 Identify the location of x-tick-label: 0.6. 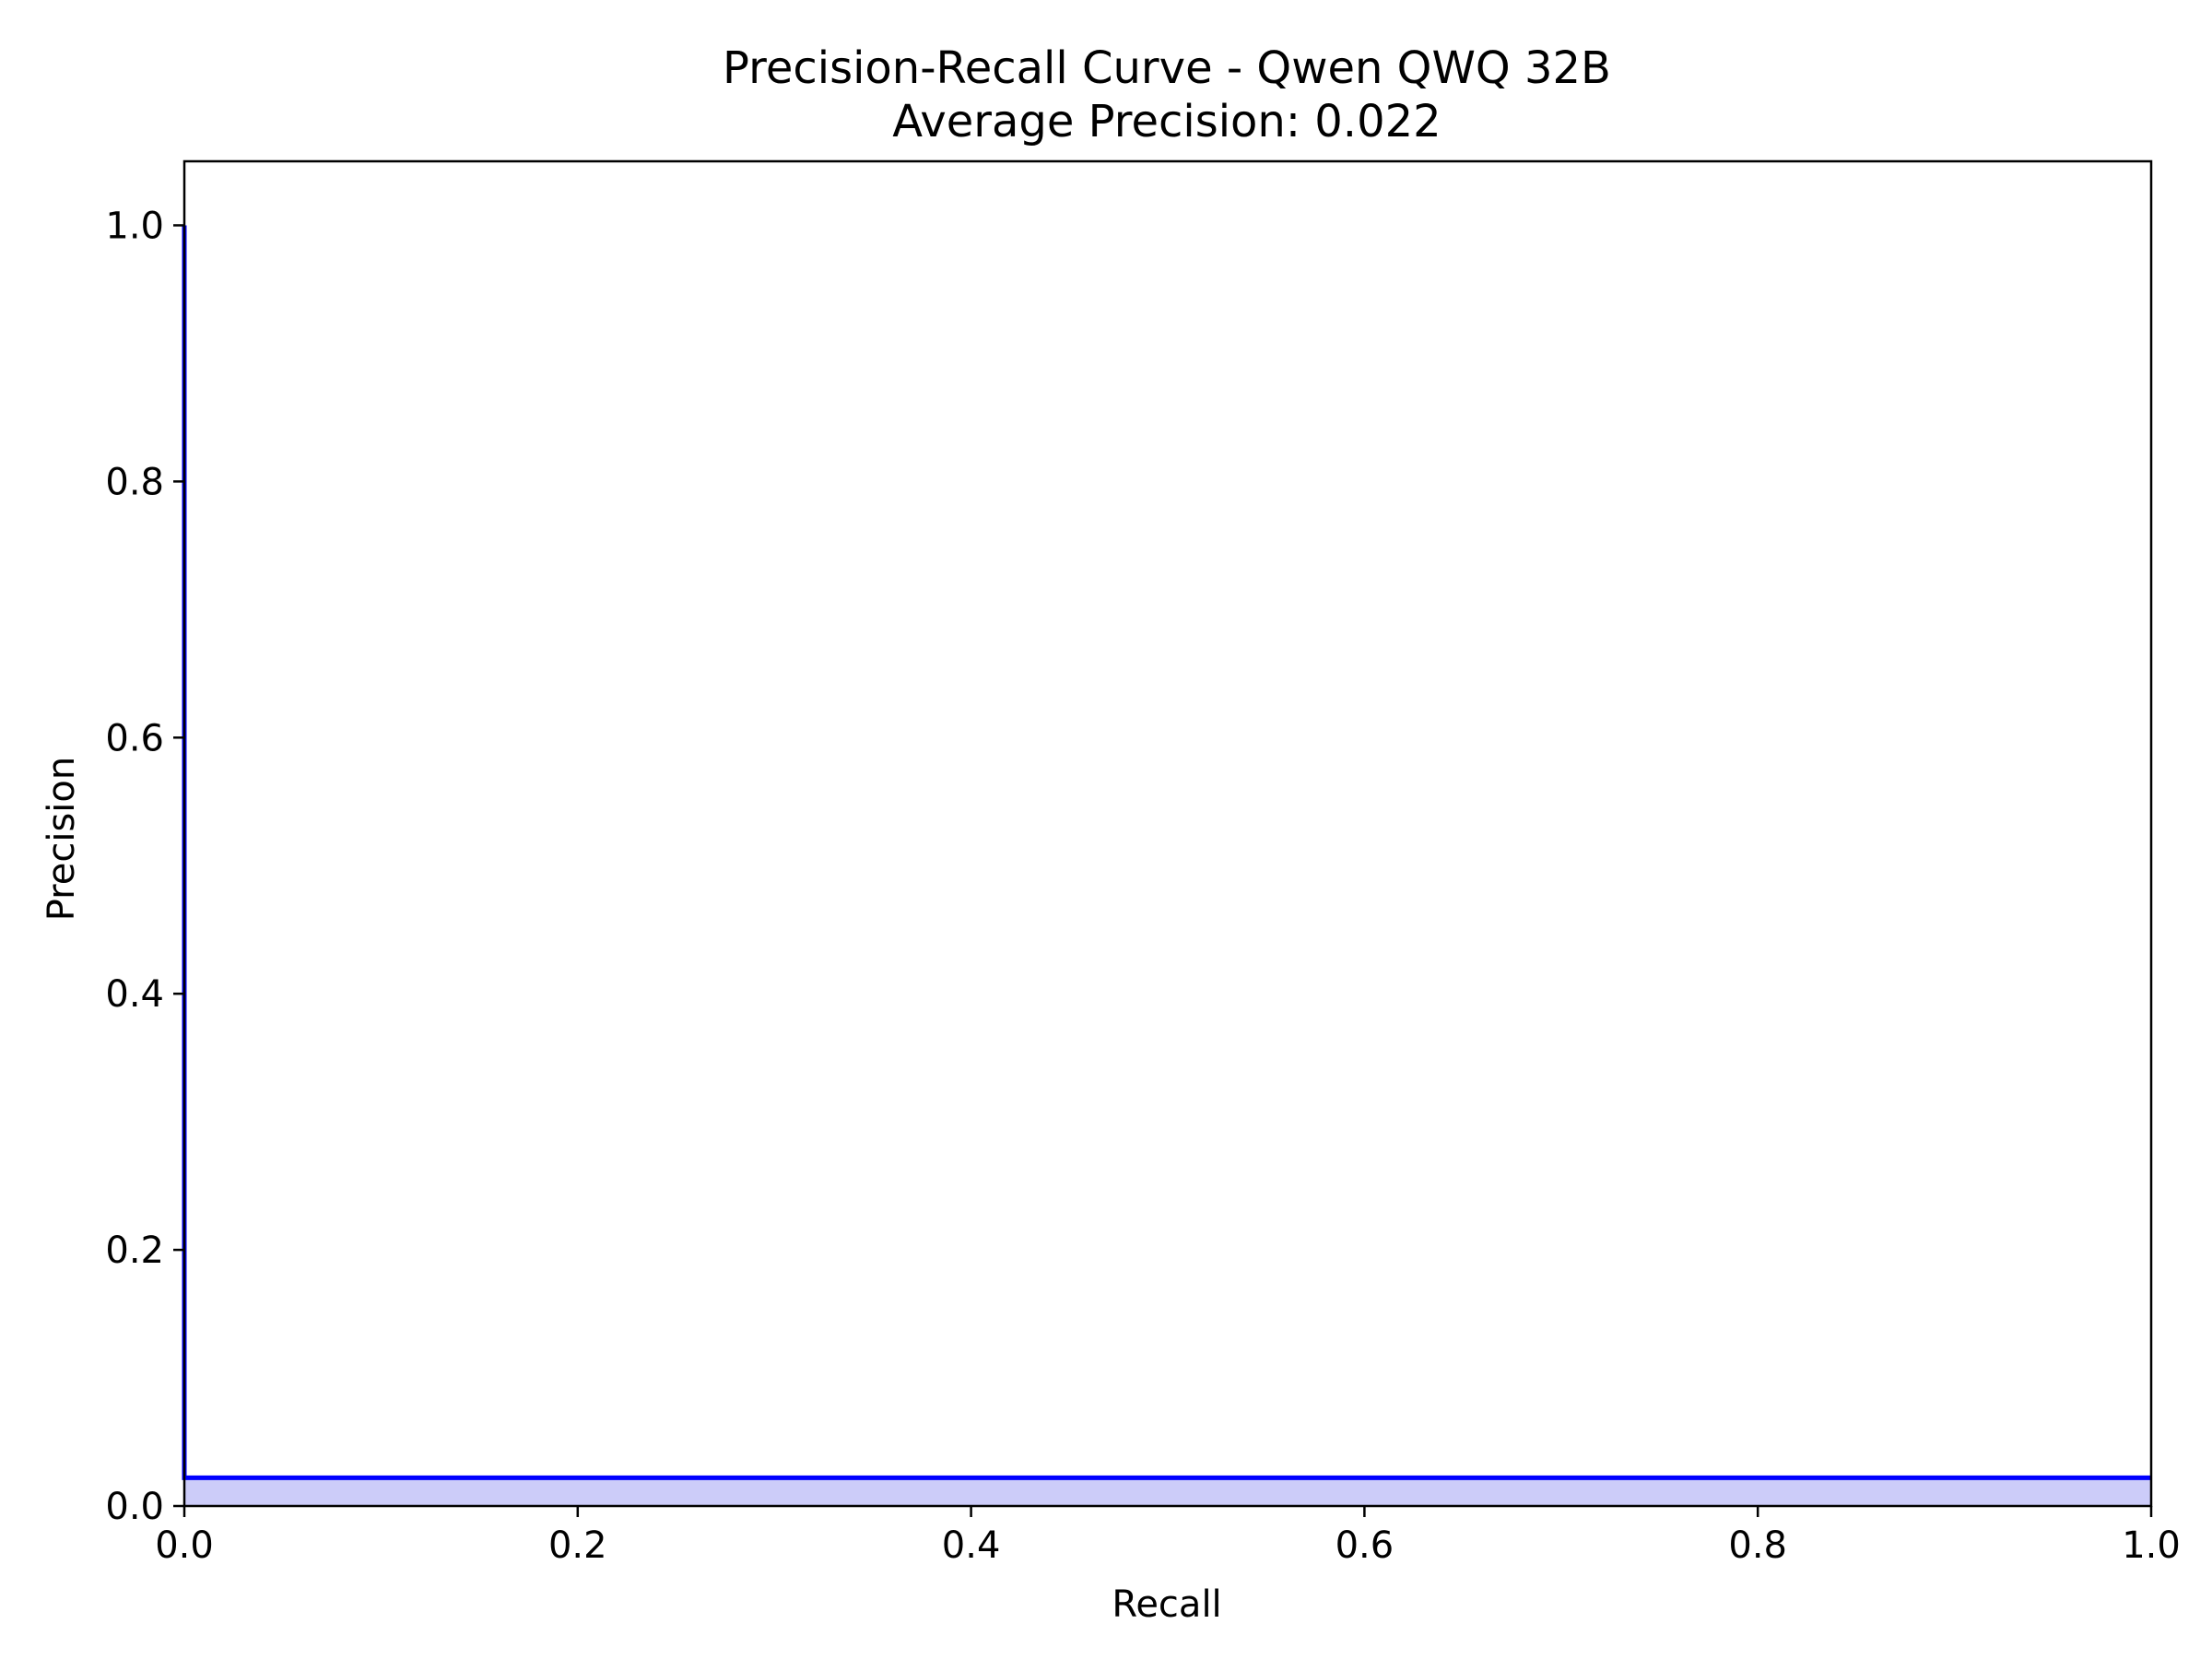
(1364, 1545).